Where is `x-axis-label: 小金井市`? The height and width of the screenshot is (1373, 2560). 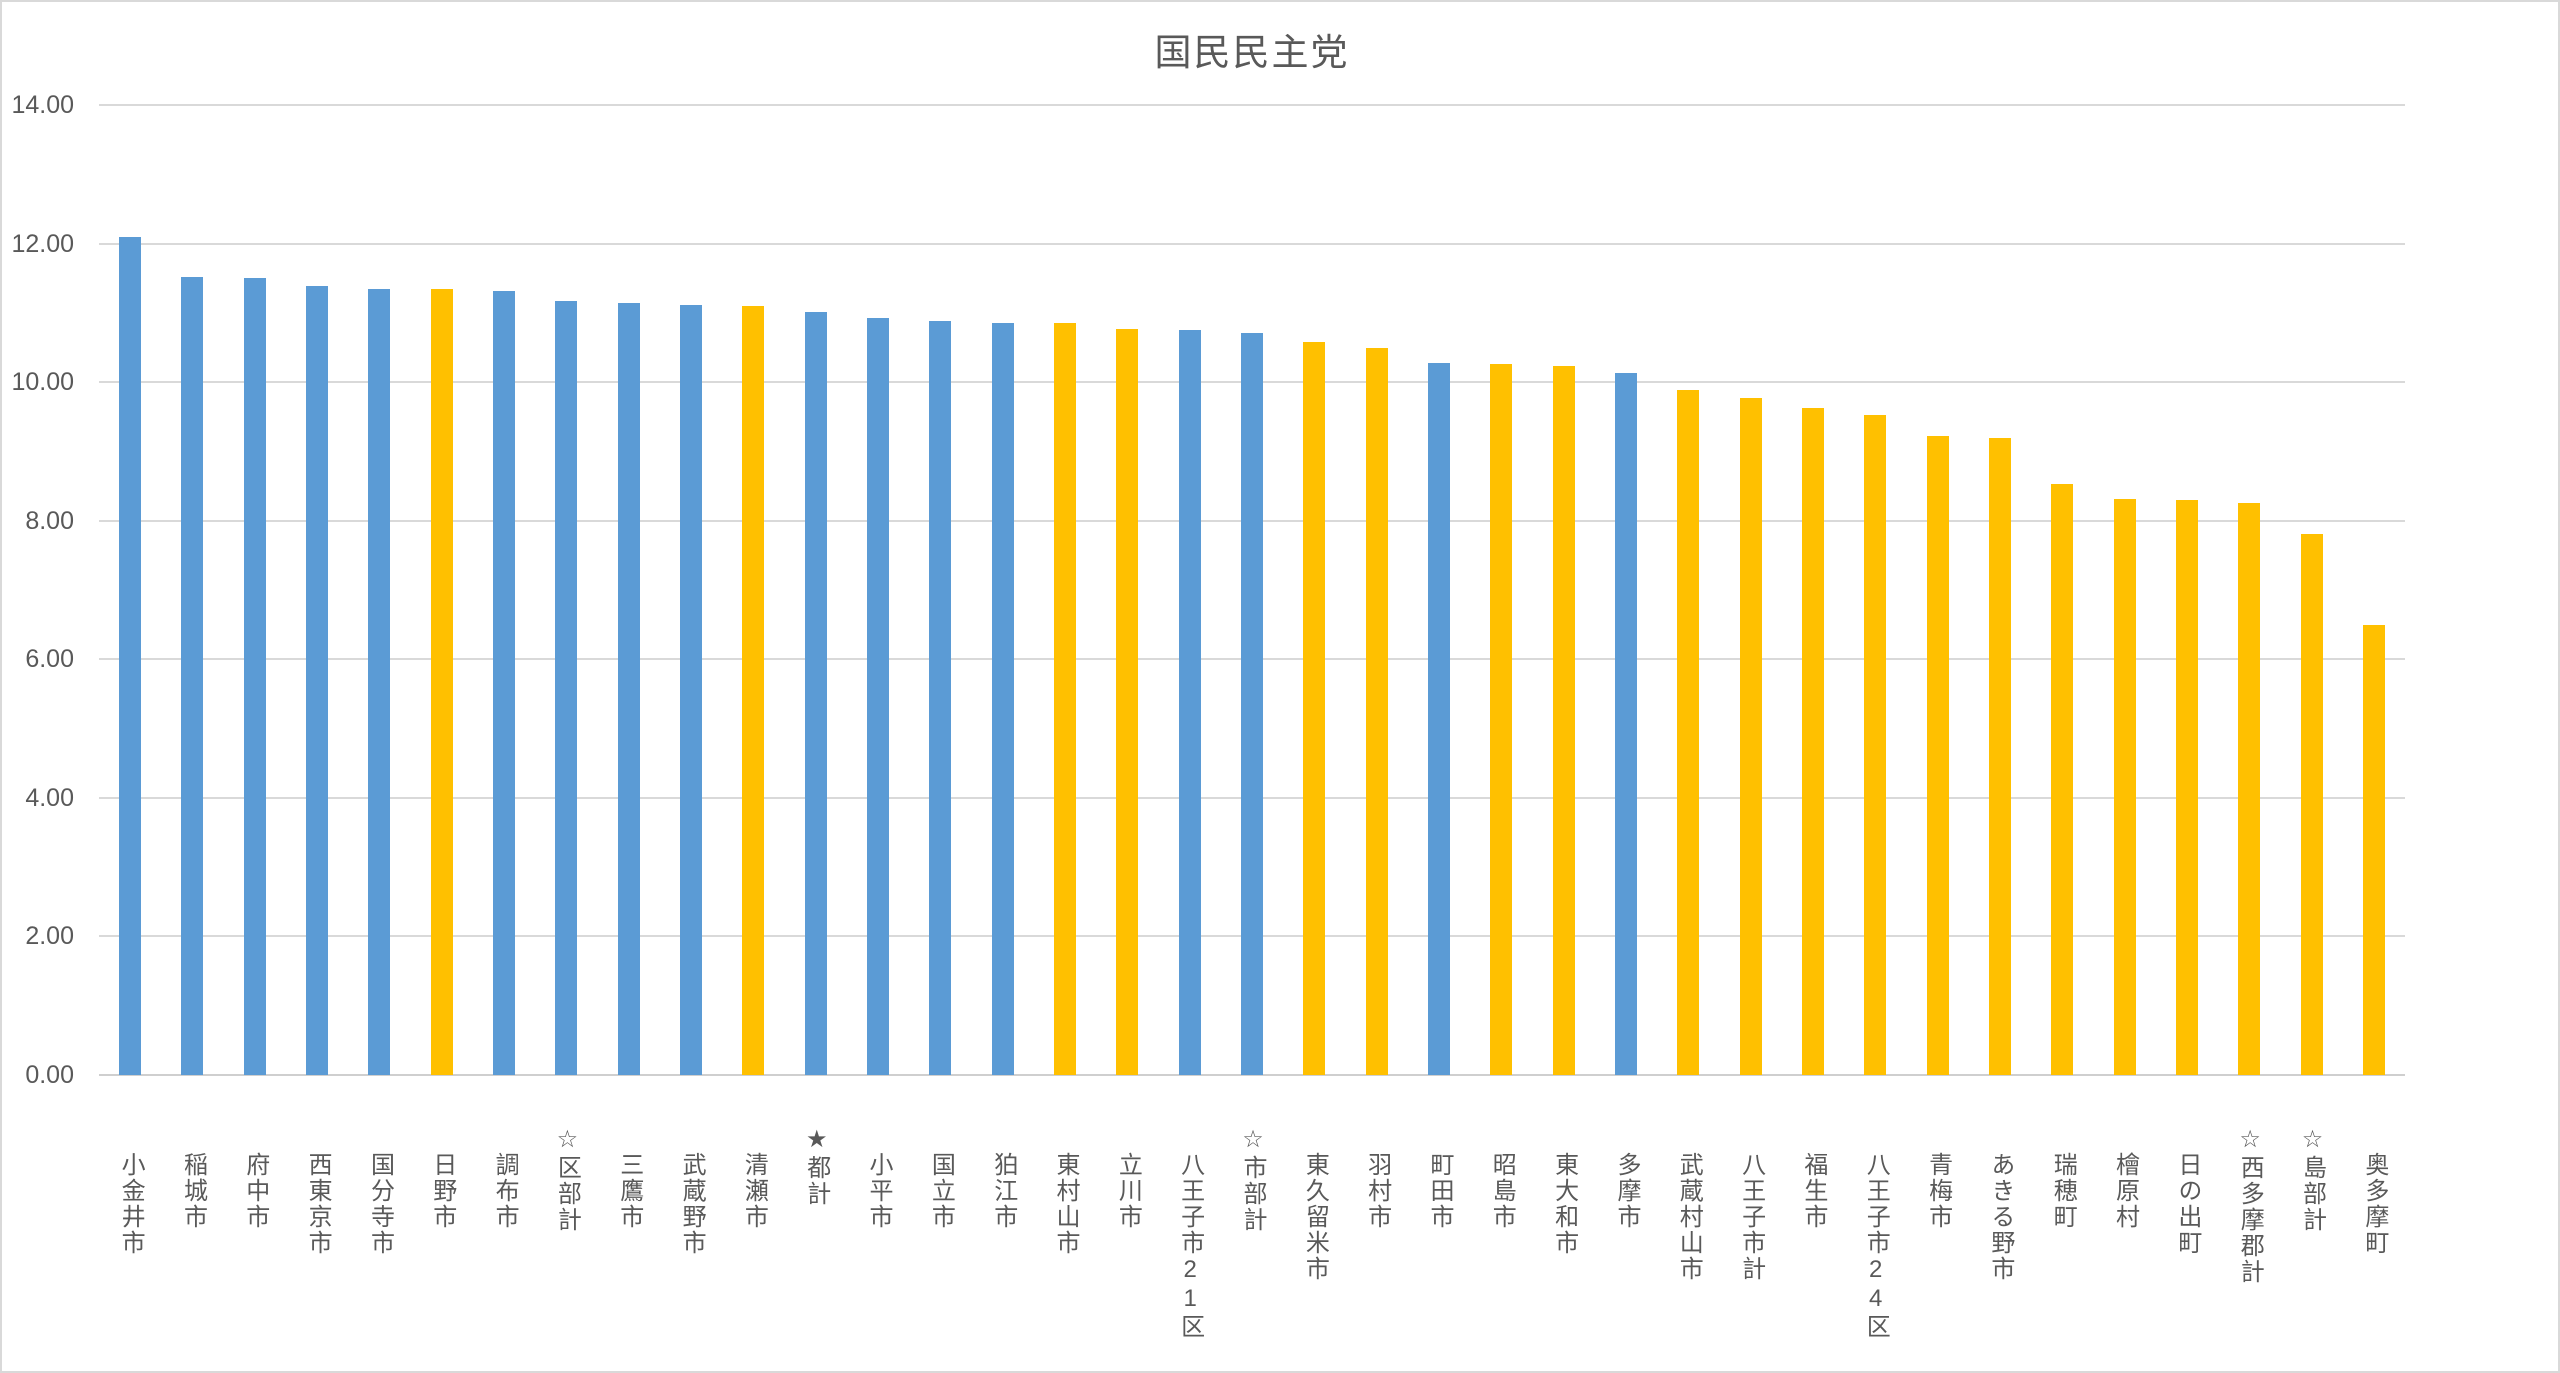
x-axis-label: 小金井市 is located at coordinates (131, 1204).